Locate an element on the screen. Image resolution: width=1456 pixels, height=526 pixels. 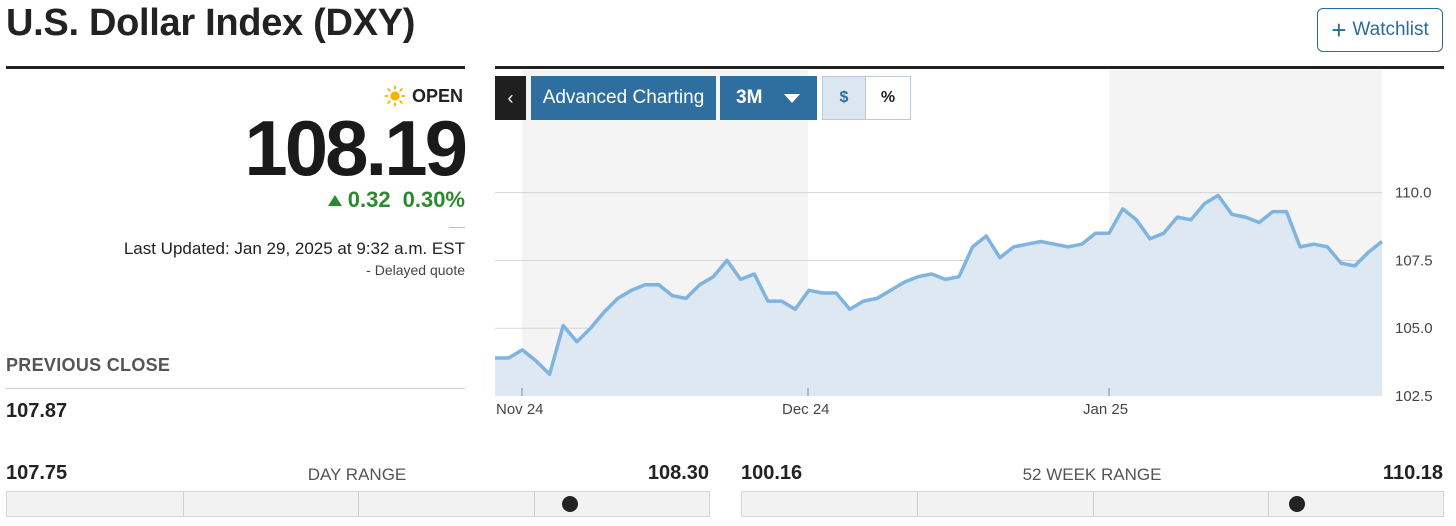
plus-icon: + is located at coordinates (1339, 30).